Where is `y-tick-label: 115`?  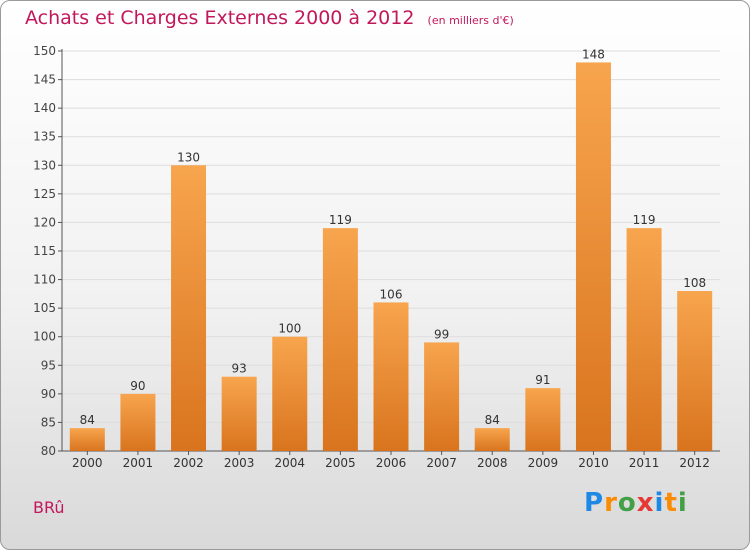
y-tick-label: 115 is located at coordinates (44, 251).